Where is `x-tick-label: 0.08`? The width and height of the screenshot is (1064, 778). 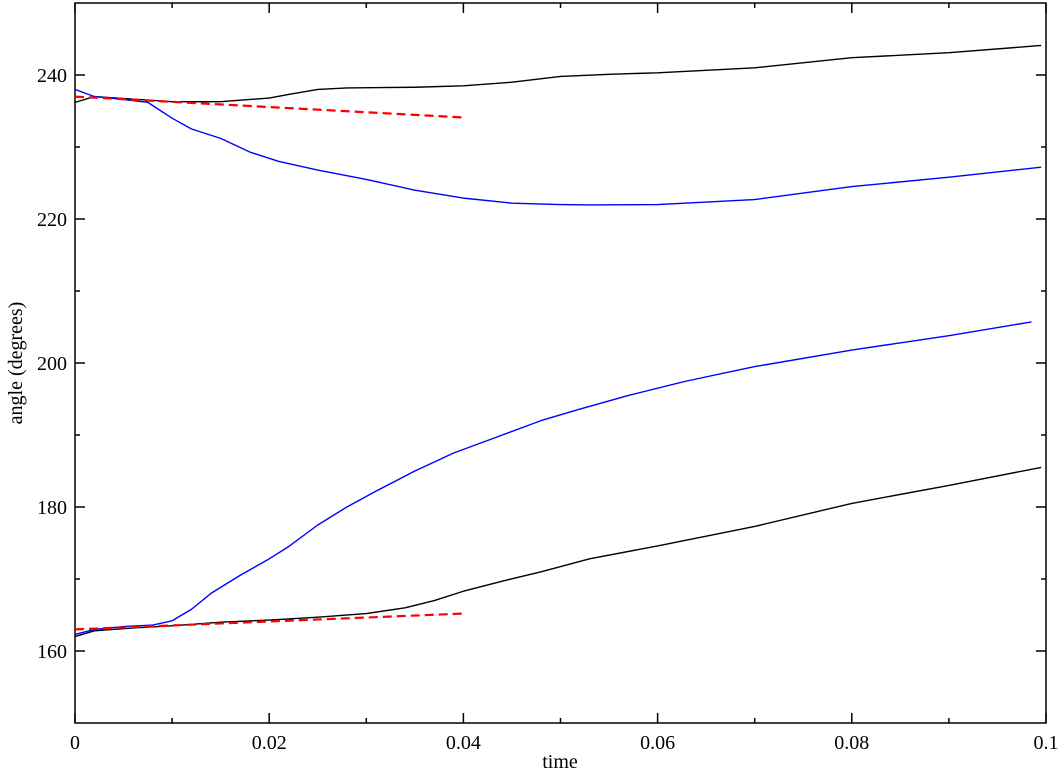
x-tick-label: 0.08 is located at coordinates (851, 743).